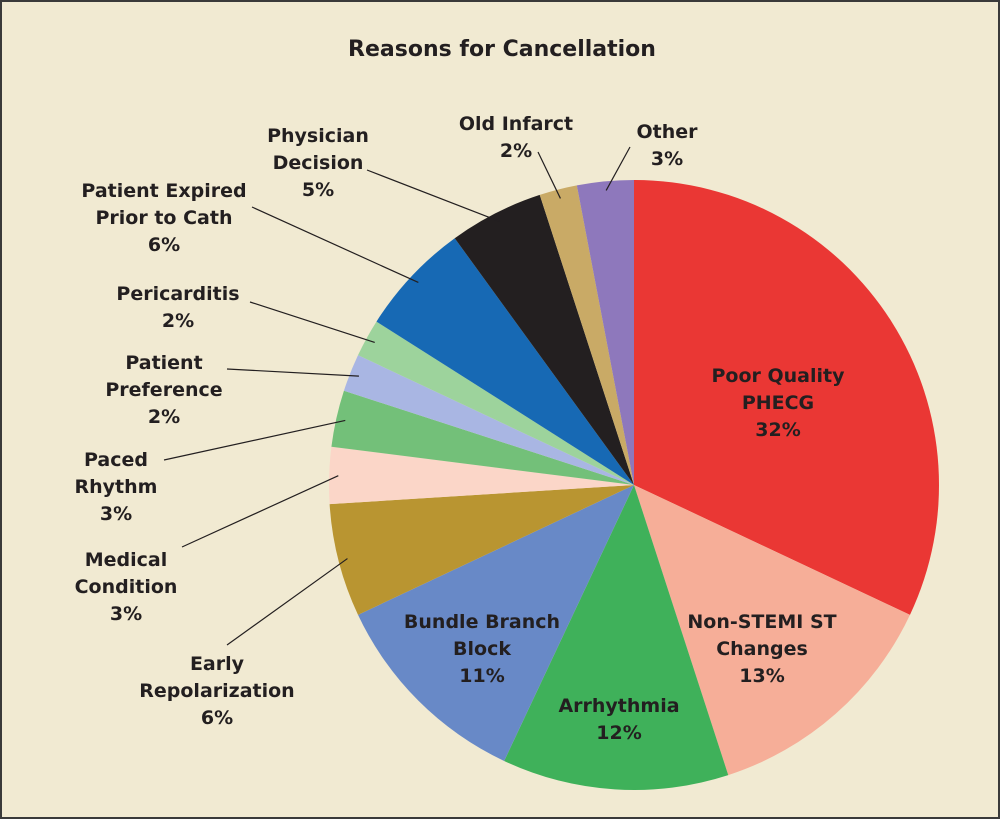  What do you see at coordinates (762, 649) in the screenshot?
I see `slice-label: Changes` at bounding box center [762, 649].